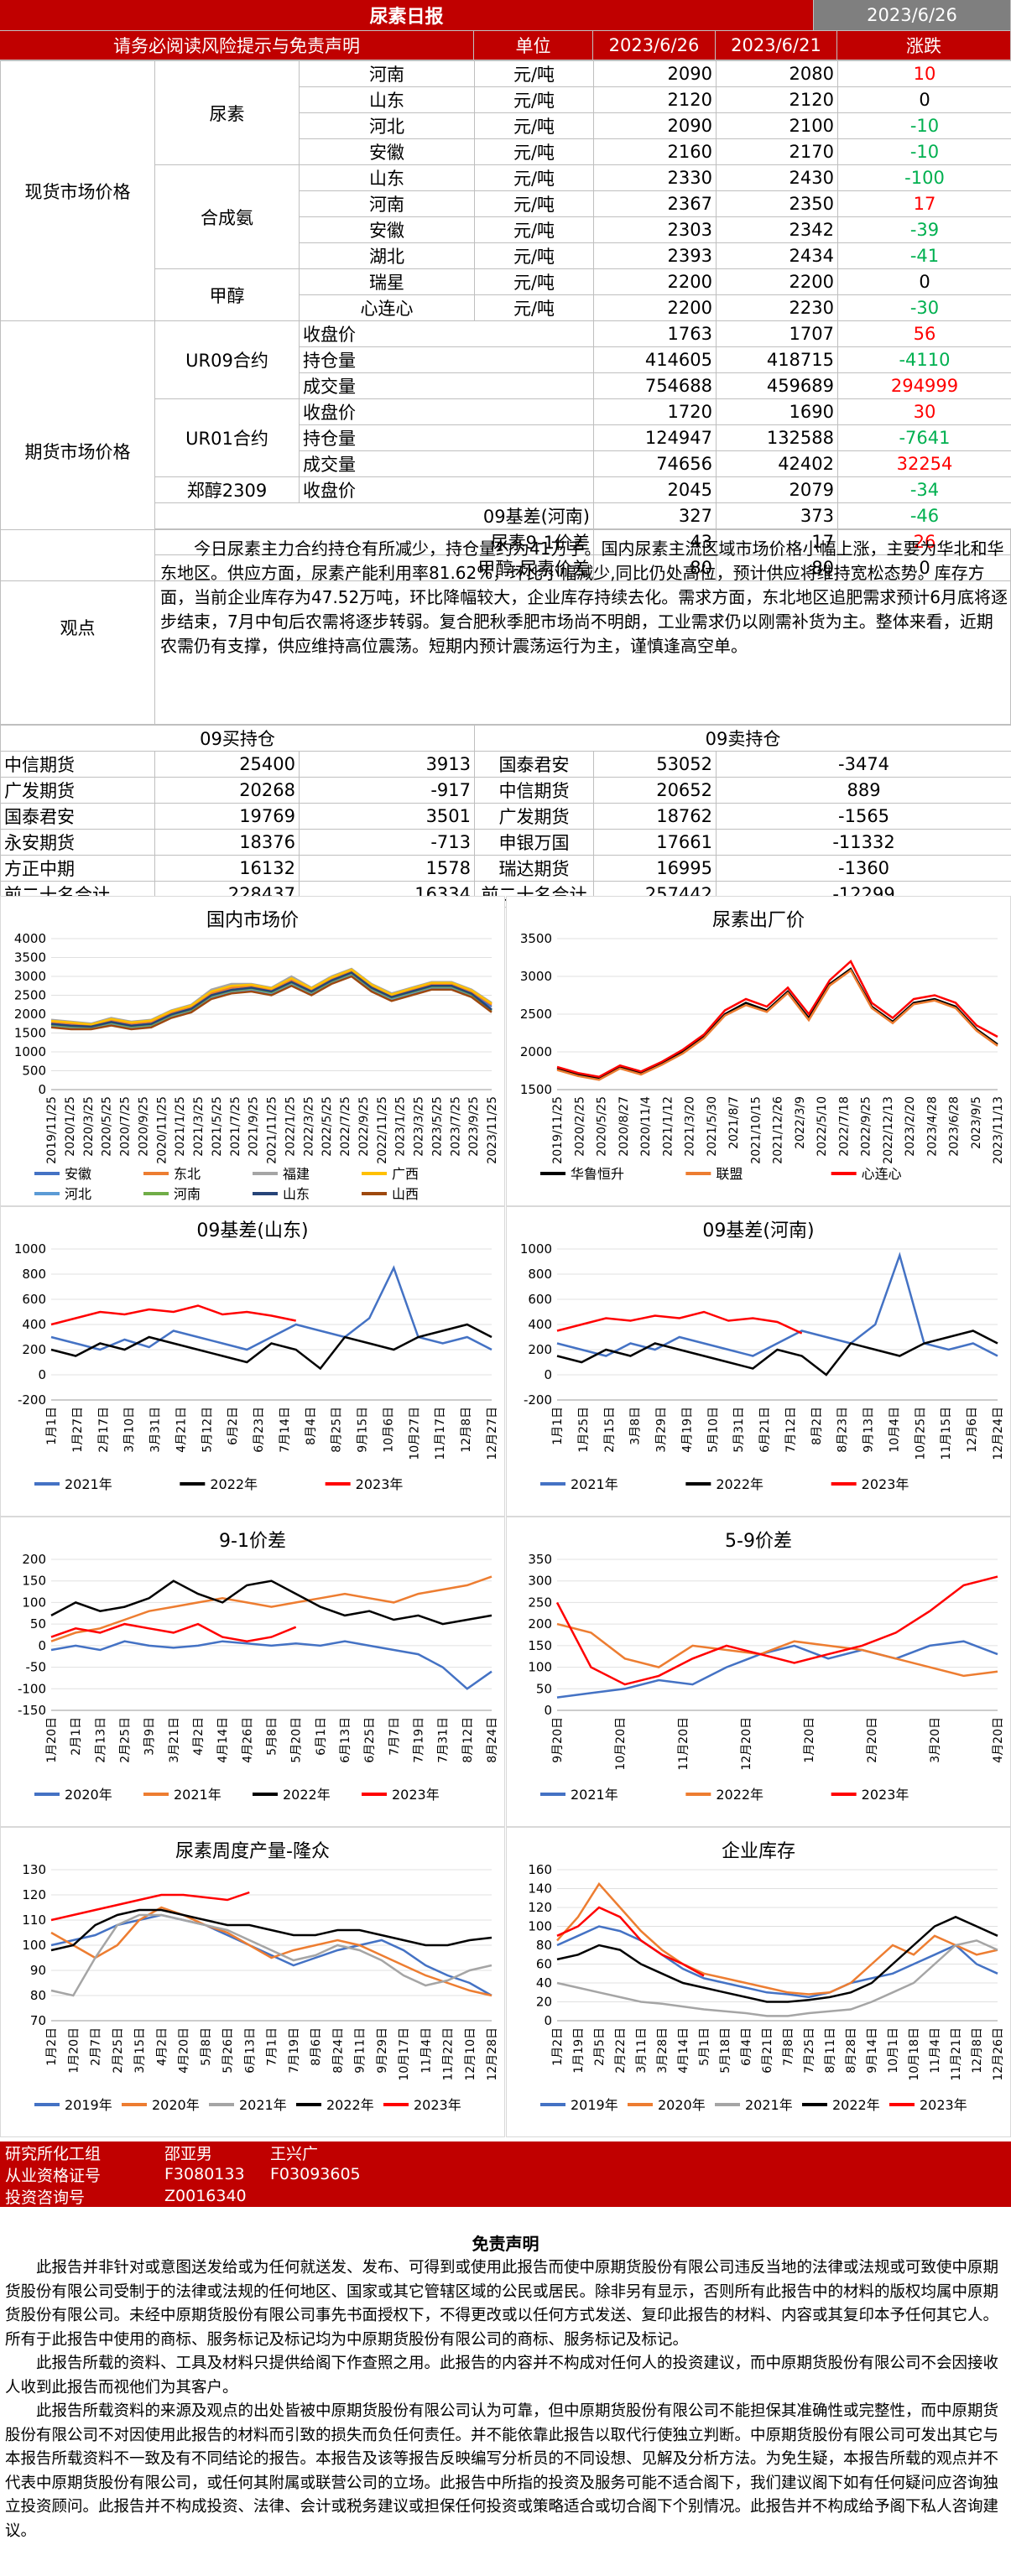 The width and height of the screenshot is (1011, 2576). Describe the element at coordinates (227, 764) in the screenshot. I see `buy-volume: 25400` at that location.